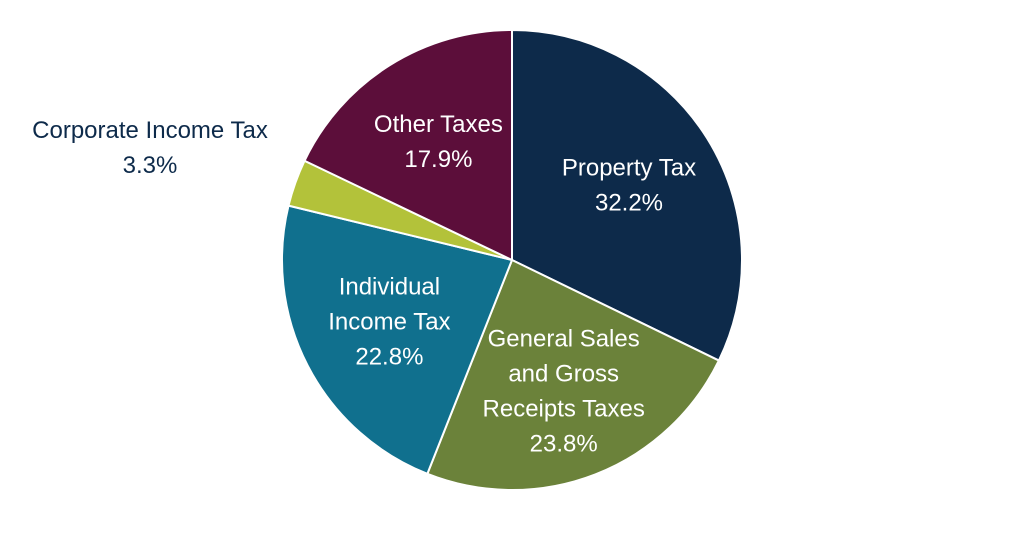 The height and width of the screenshot is (540, 1024). I want to click on slice-label-other-taxes: Other Taxes 17.9%, so click(438, 142).